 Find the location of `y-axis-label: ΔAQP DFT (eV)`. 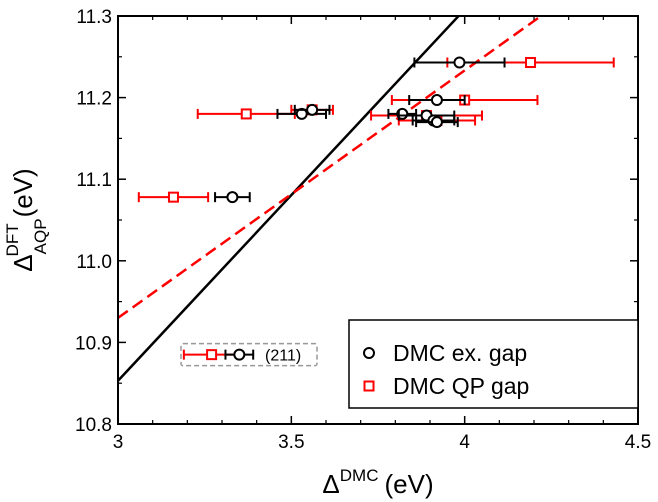

y-axis-label: ΔAQP DFT (eV) is located at coordinates (26, 219).